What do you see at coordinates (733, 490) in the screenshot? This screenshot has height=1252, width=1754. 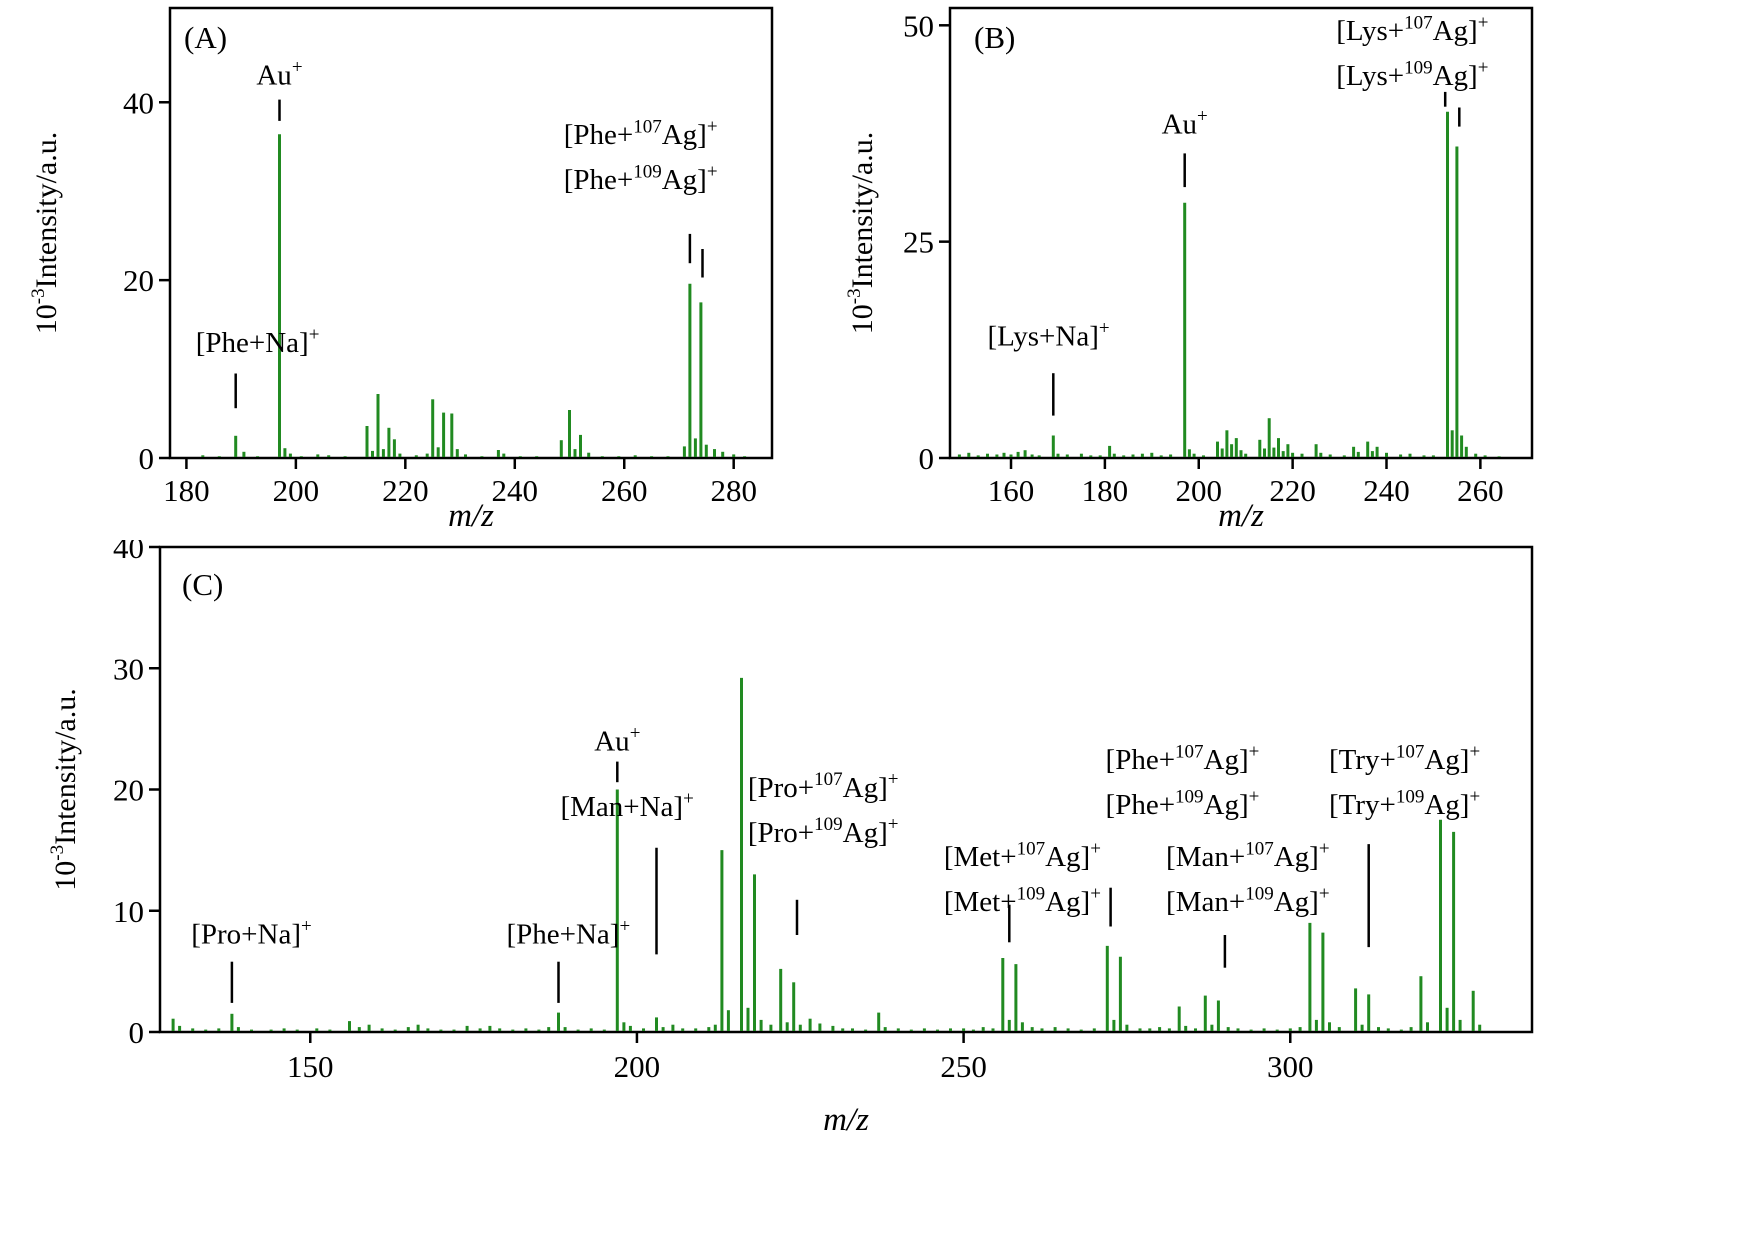 I see `x-tick-label: 280` at bounding box center [733, 490].